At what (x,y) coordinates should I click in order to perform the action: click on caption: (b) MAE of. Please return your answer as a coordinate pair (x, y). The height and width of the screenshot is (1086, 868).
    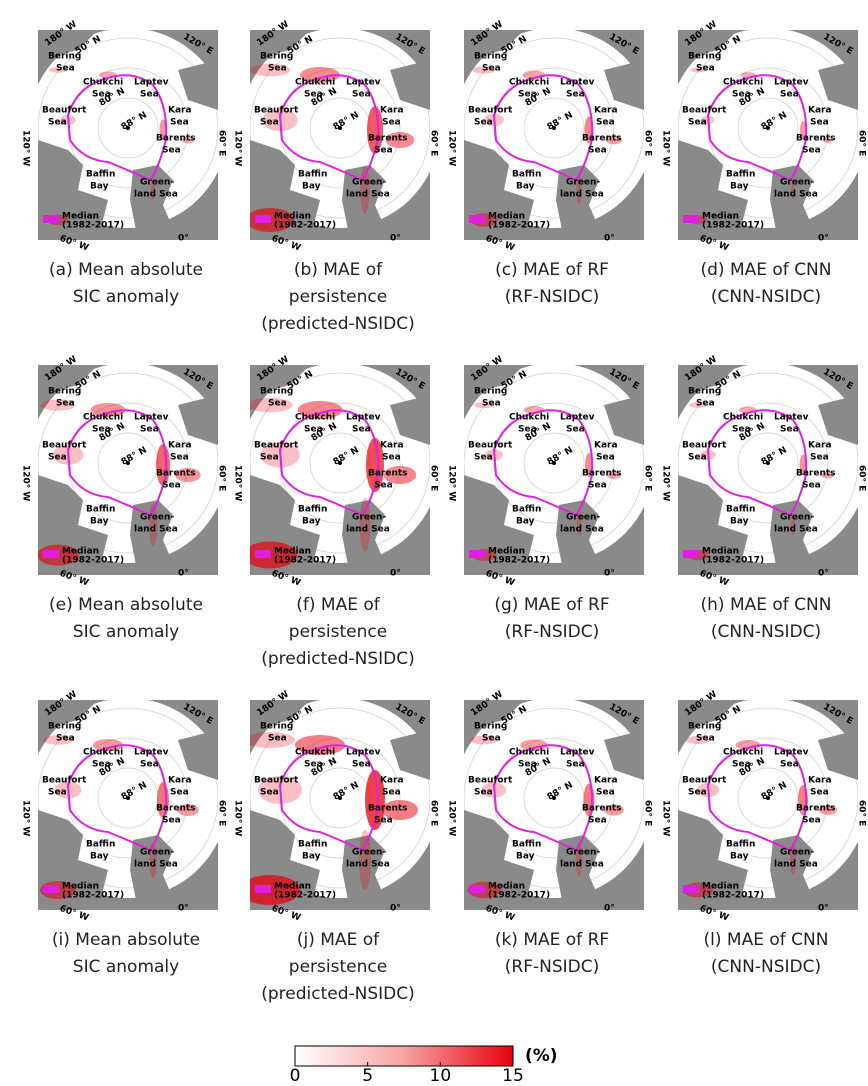
    Looking at the image, I should click on (338, 270).